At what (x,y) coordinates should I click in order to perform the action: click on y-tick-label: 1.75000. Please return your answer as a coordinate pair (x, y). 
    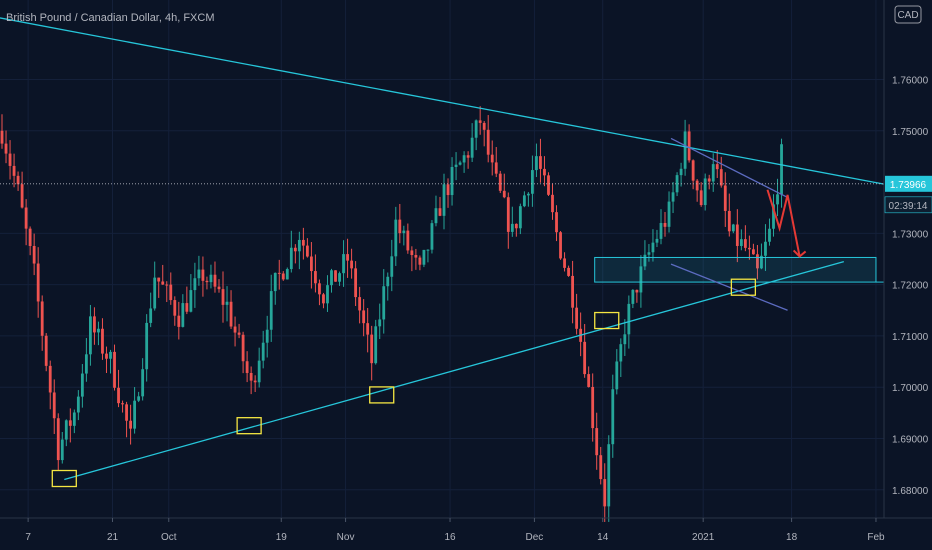
    Looking at the image, I should click on (910, 132).